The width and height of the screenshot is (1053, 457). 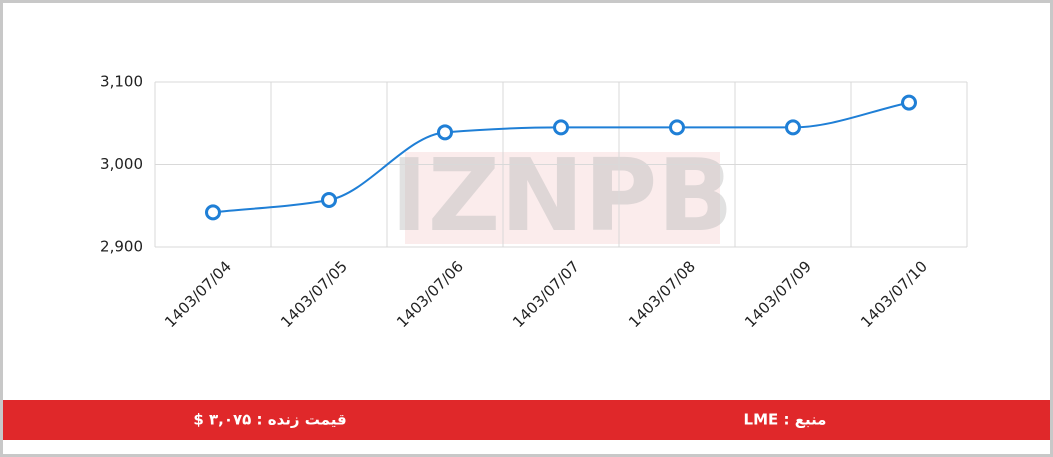 What do you see at coordinates (121, 164) in the screenshot?
I see `y-tick-label: 3,000` at bounding box center [121, 164].